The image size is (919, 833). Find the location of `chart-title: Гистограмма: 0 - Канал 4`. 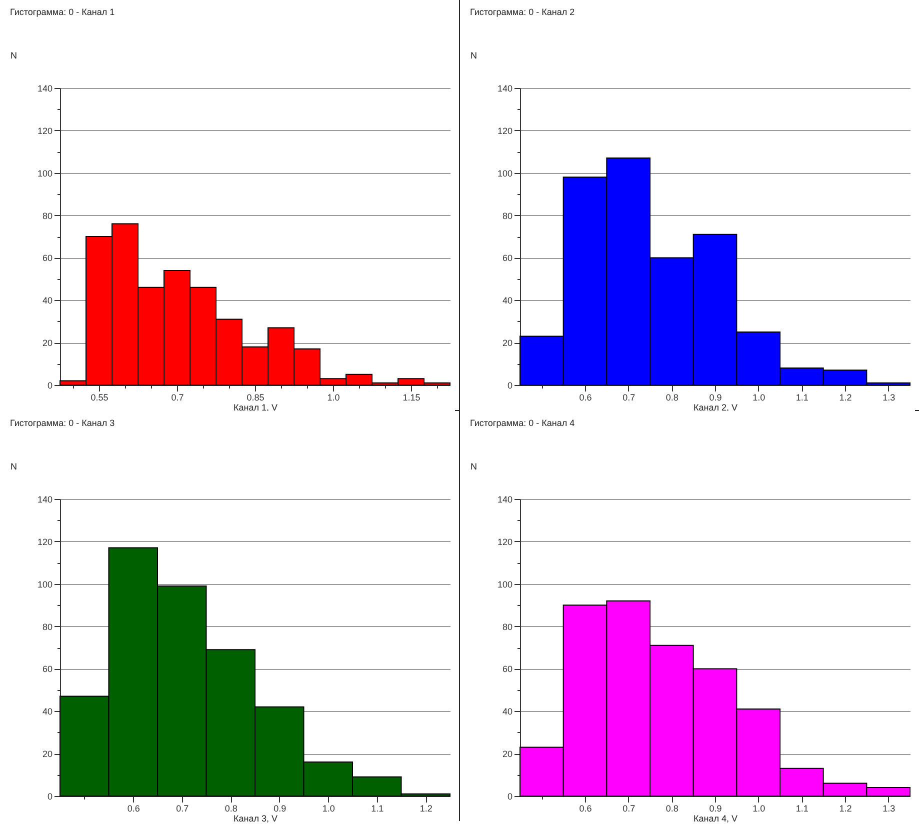

chart-title: Гистограмма: 0 - Канал 4 is located at coordinates (522, 423).